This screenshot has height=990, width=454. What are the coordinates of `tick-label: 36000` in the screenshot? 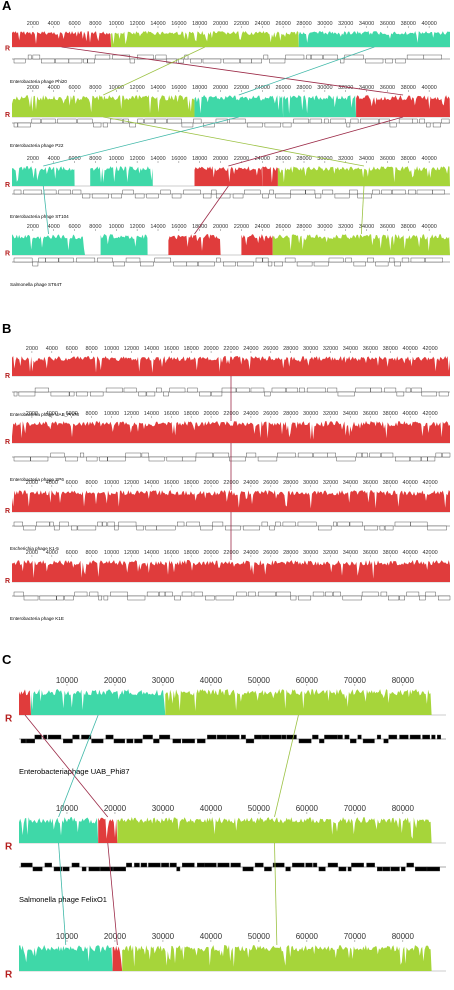 It's located at (387, 227).